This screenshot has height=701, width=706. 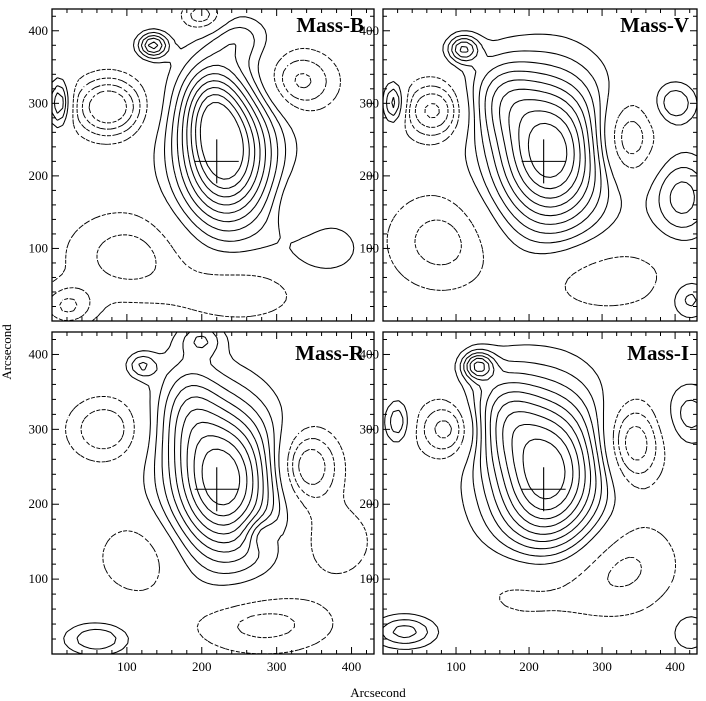 I want to click on title-mass-b: Mass-B, so click(x=330, y=25).